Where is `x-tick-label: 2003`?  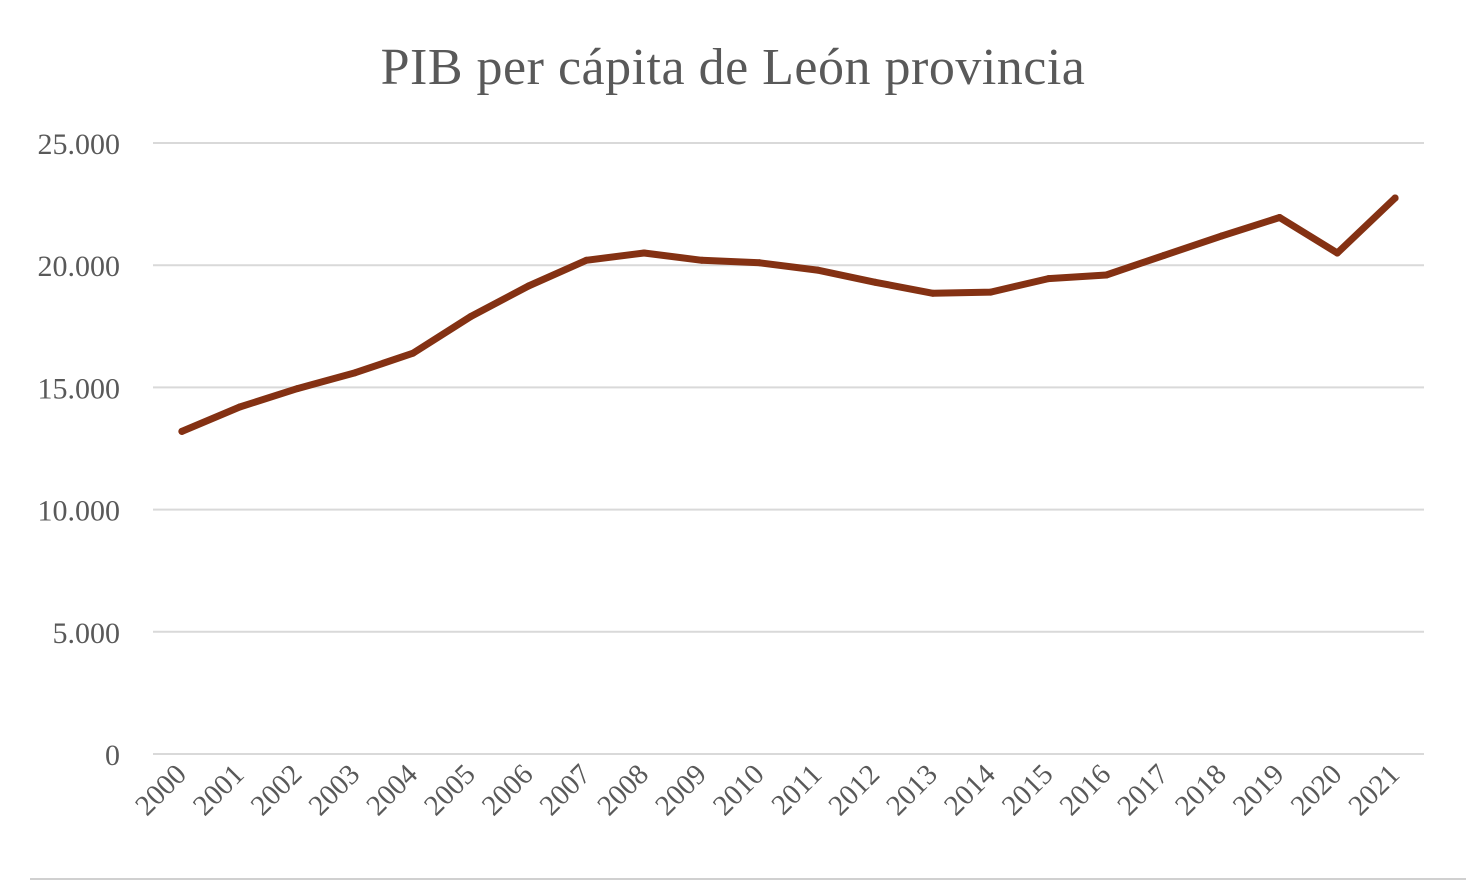 x-tick-label: 2003 is located at coordinates (335, 790).